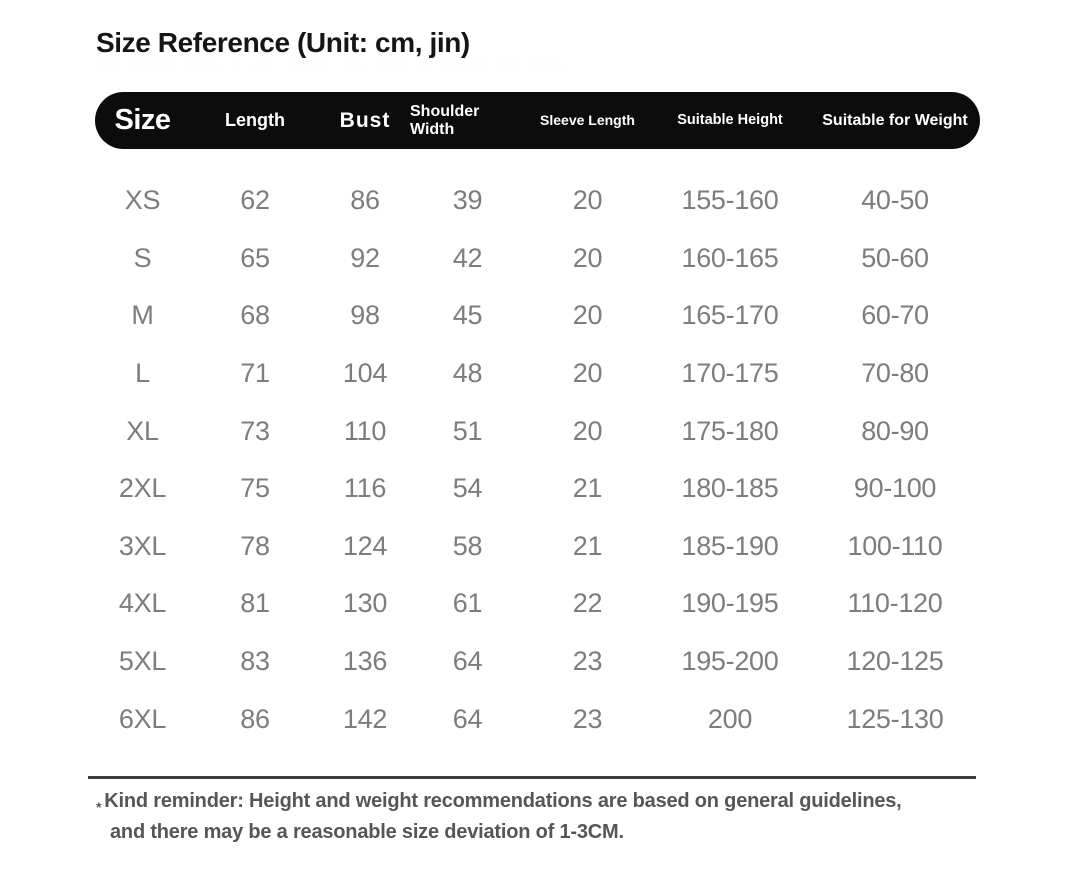 The image size is (1080, 872). Describe the element at coordinates (142, 718) in the screenshot. I see `cell-size: 6XL` at that location.